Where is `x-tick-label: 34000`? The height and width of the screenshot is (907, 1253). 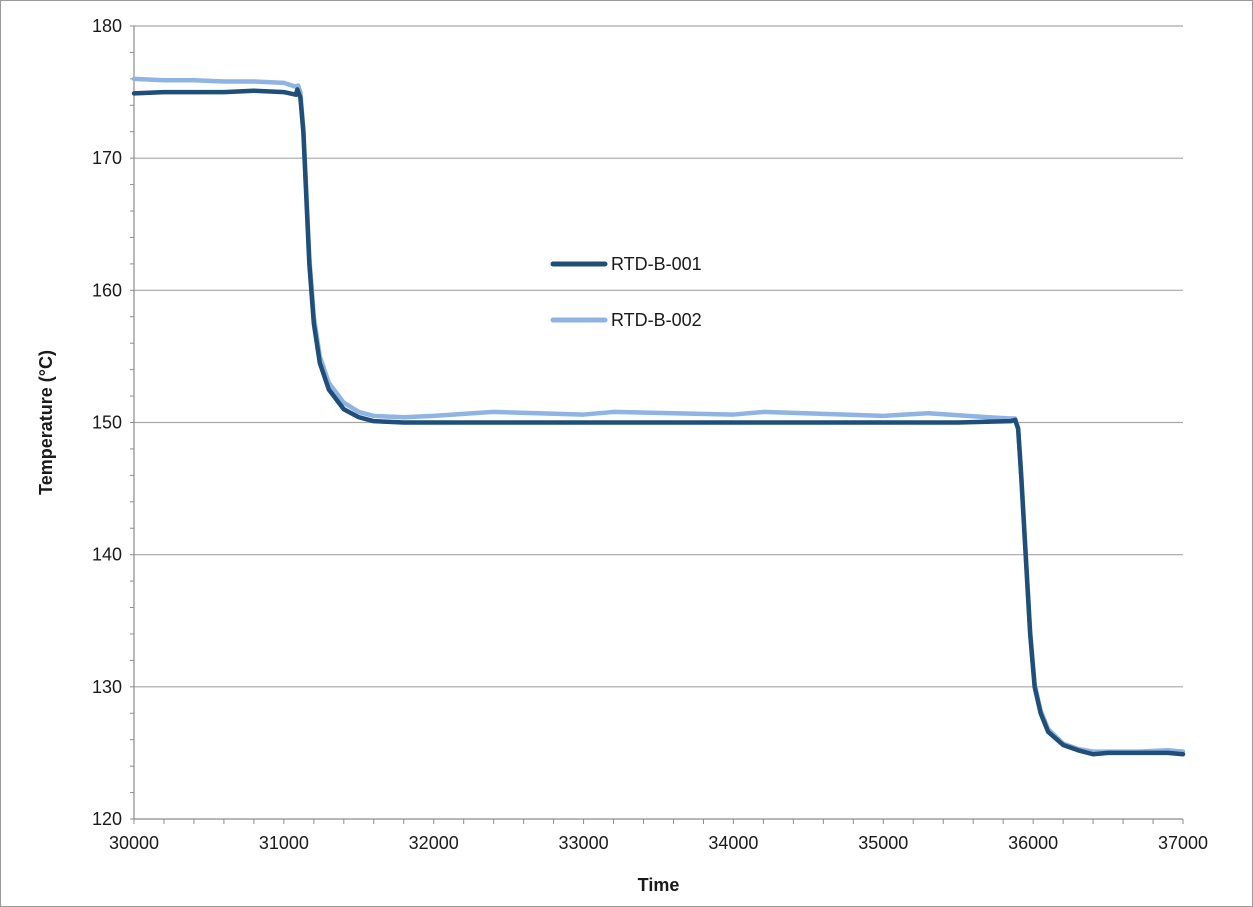 x-tick-label: 34000 is located at coordinates (733, 843).